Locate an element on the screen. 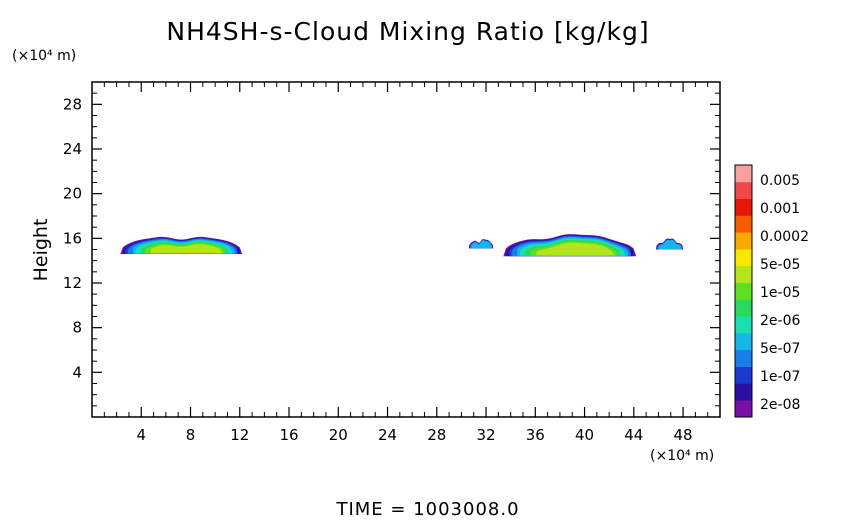 This screenshot has width=854, height=523. x-tick-label: 36 is located at coordinates (535, 435).